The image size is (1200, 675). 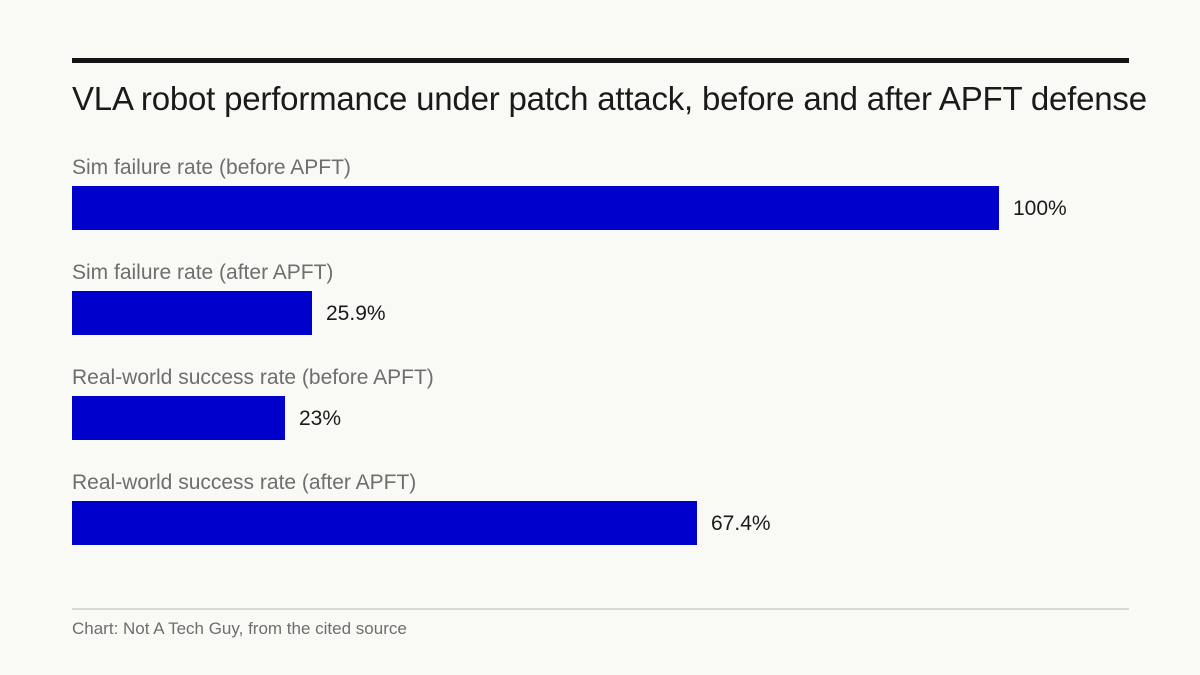 What do you see at coordinates (203, 272) in the screenshot?
I see `category-label: Sim failure rate (after APFT)` at bounding box center [203, 272].